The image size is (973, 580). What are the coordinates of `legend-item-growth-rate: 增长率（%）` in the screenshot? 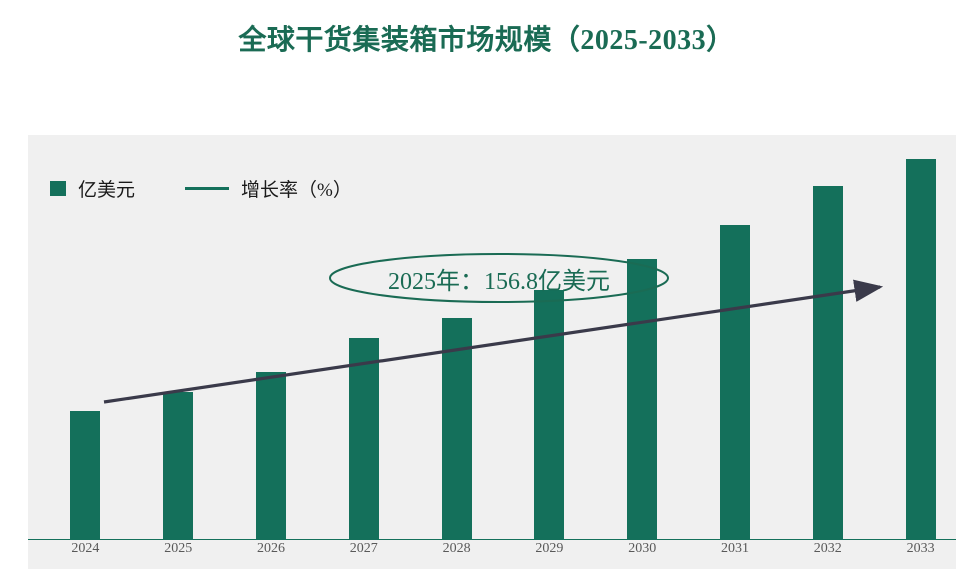 It's located at (268, 188).